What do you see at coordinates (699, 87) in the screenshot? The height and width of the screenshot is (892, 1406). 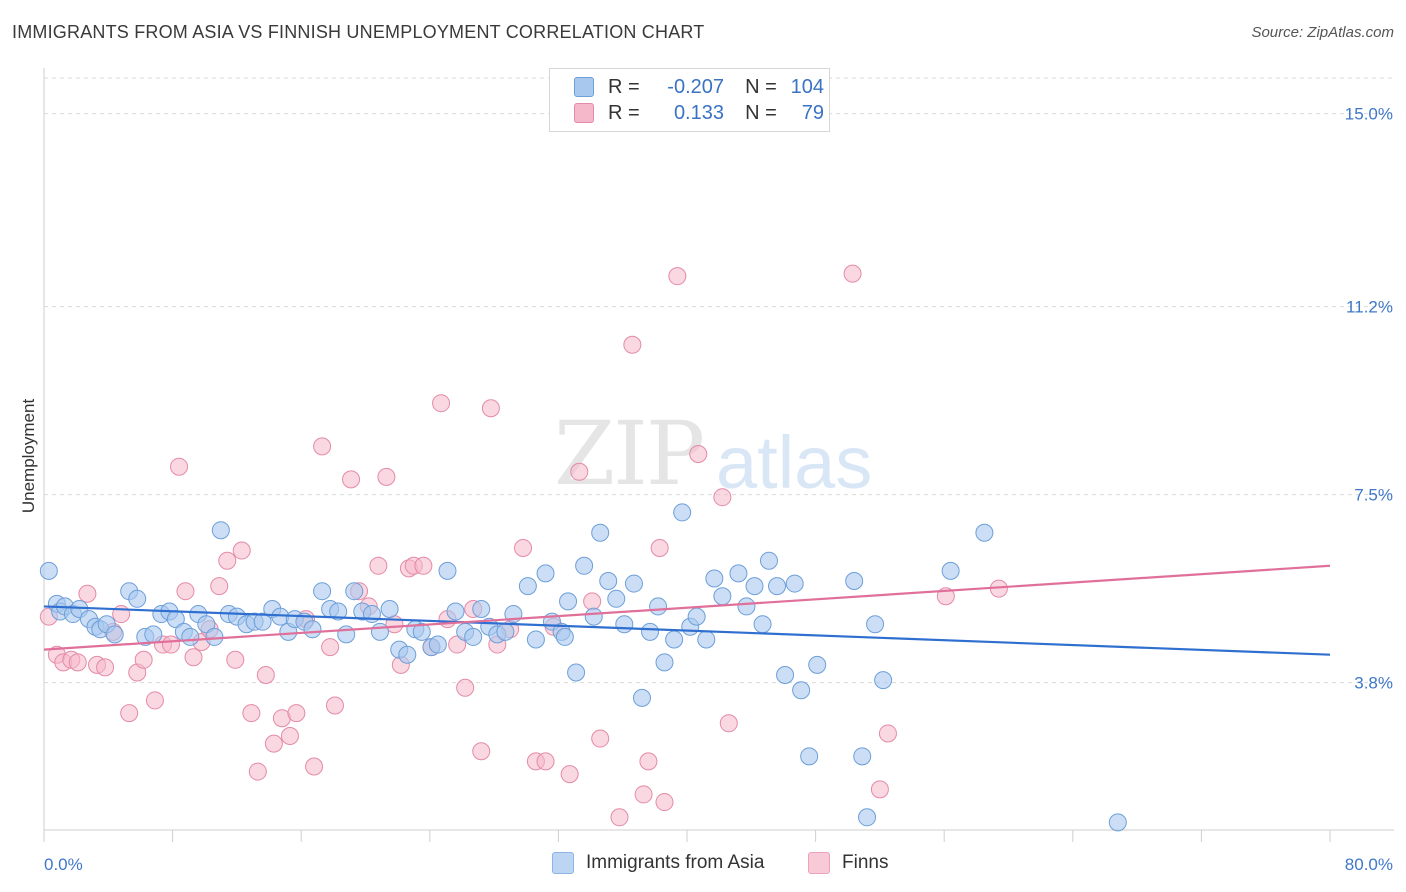 I see `legend-row-asia: R = -0.207 N = 104` at bounding box center [699, 87].